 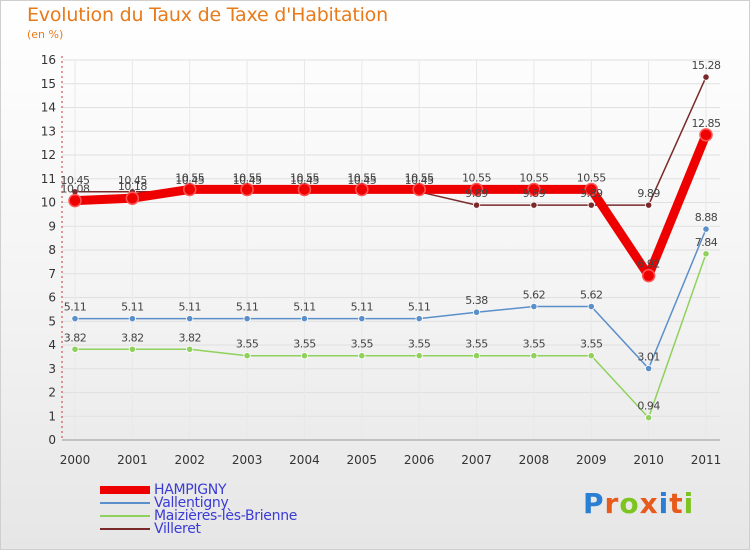 What do you see at coordinates (132, 186) in the screenshot?
I see `data-label: 10.18` at bounding box center [132, 186].